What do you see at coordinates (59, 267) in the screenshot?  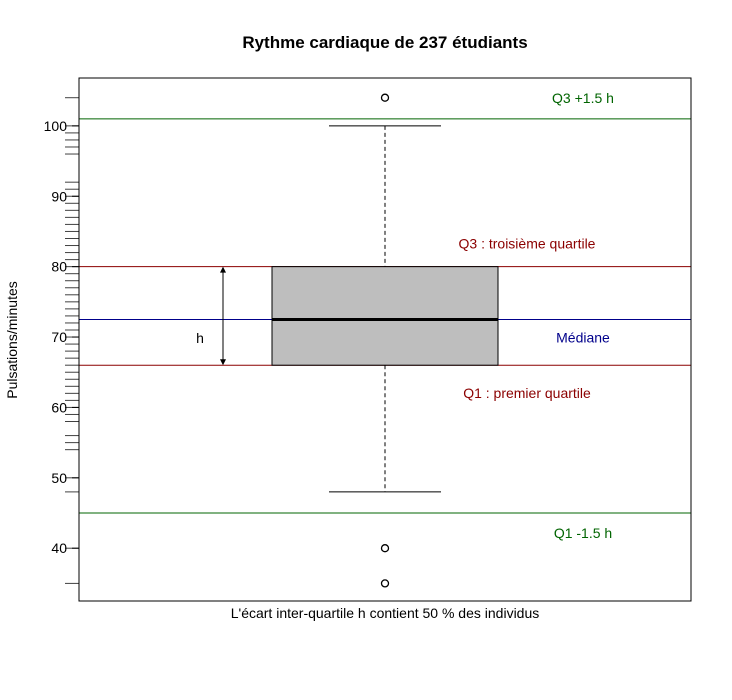 I see `y-tick-label: 80` at bounding box center [59, 267].